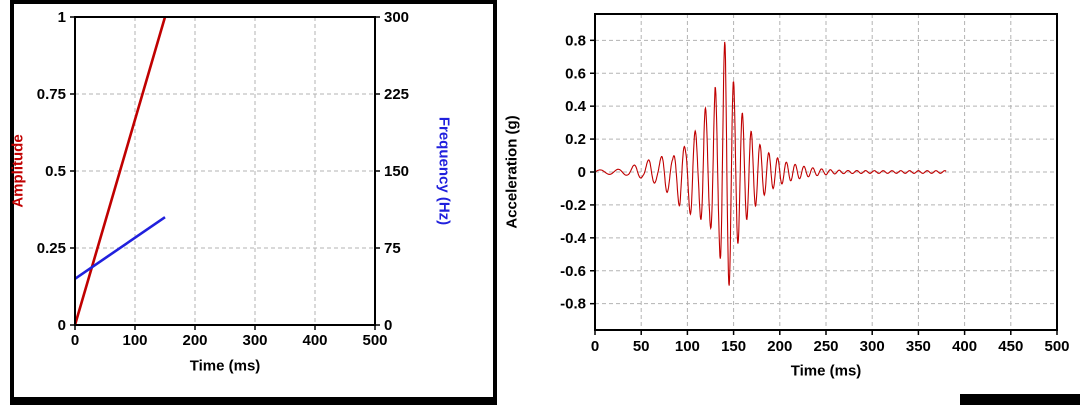 This screenshot has width=1086, height=405. What do you see at coordinates (573, 304) in the screenshot?
I see `y-tick-label: -0.8` at bounding box center [573, 304].